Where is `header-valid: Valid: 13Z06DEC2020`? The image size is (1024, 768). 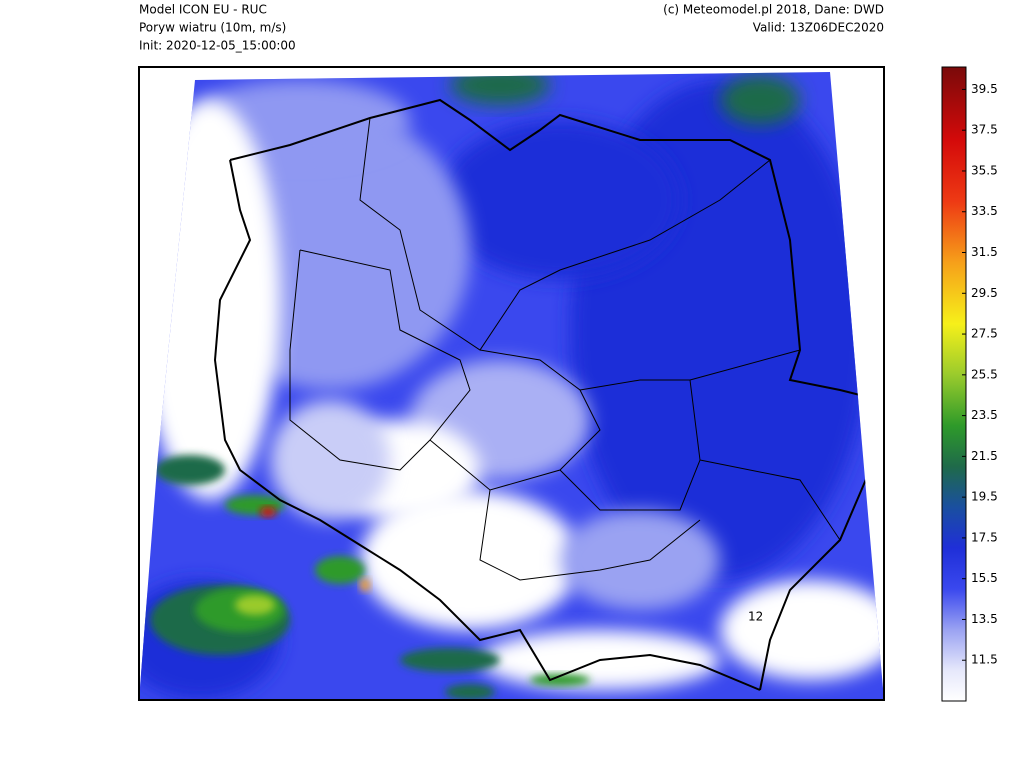
header-valid: Valid: 13Z06DEC2020 is located at coordinates (818, 28).